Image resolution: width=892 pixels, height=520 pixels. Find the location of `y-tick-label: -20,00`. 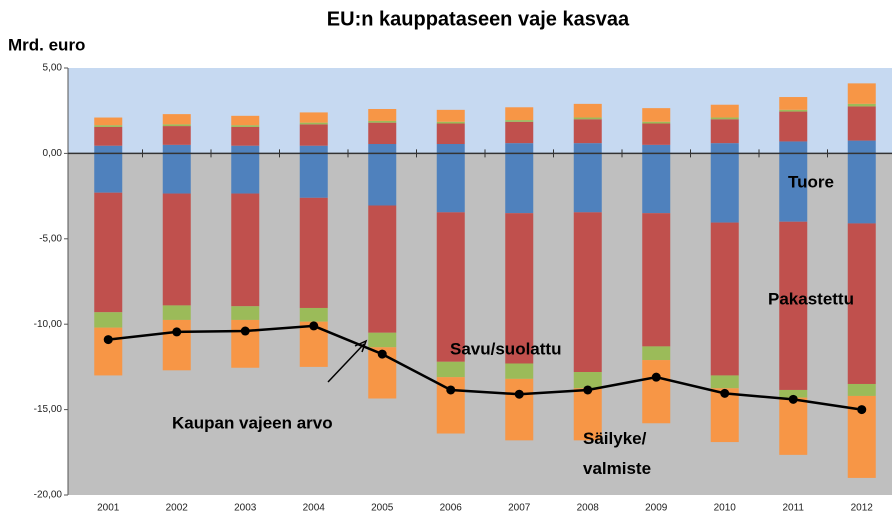

y-tick-label: -20,00 is located at coordinates (48, 495).